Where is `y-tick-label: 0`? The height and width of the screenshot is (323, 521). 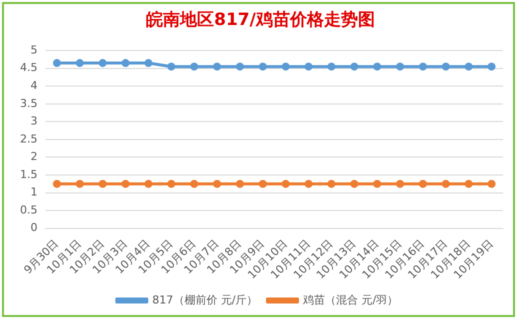 y-tick-label: 0 is located at coordinates (34, 227).